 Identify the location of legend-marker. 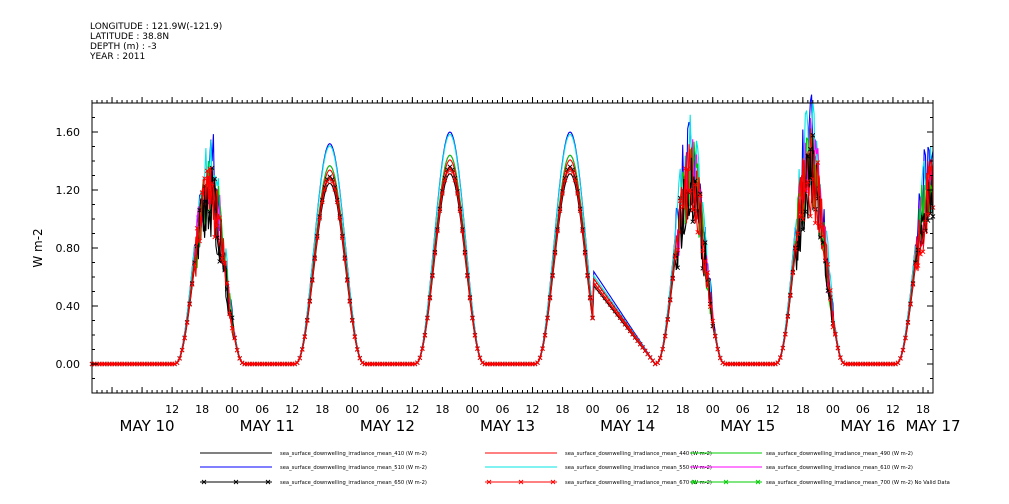
(694, 482).